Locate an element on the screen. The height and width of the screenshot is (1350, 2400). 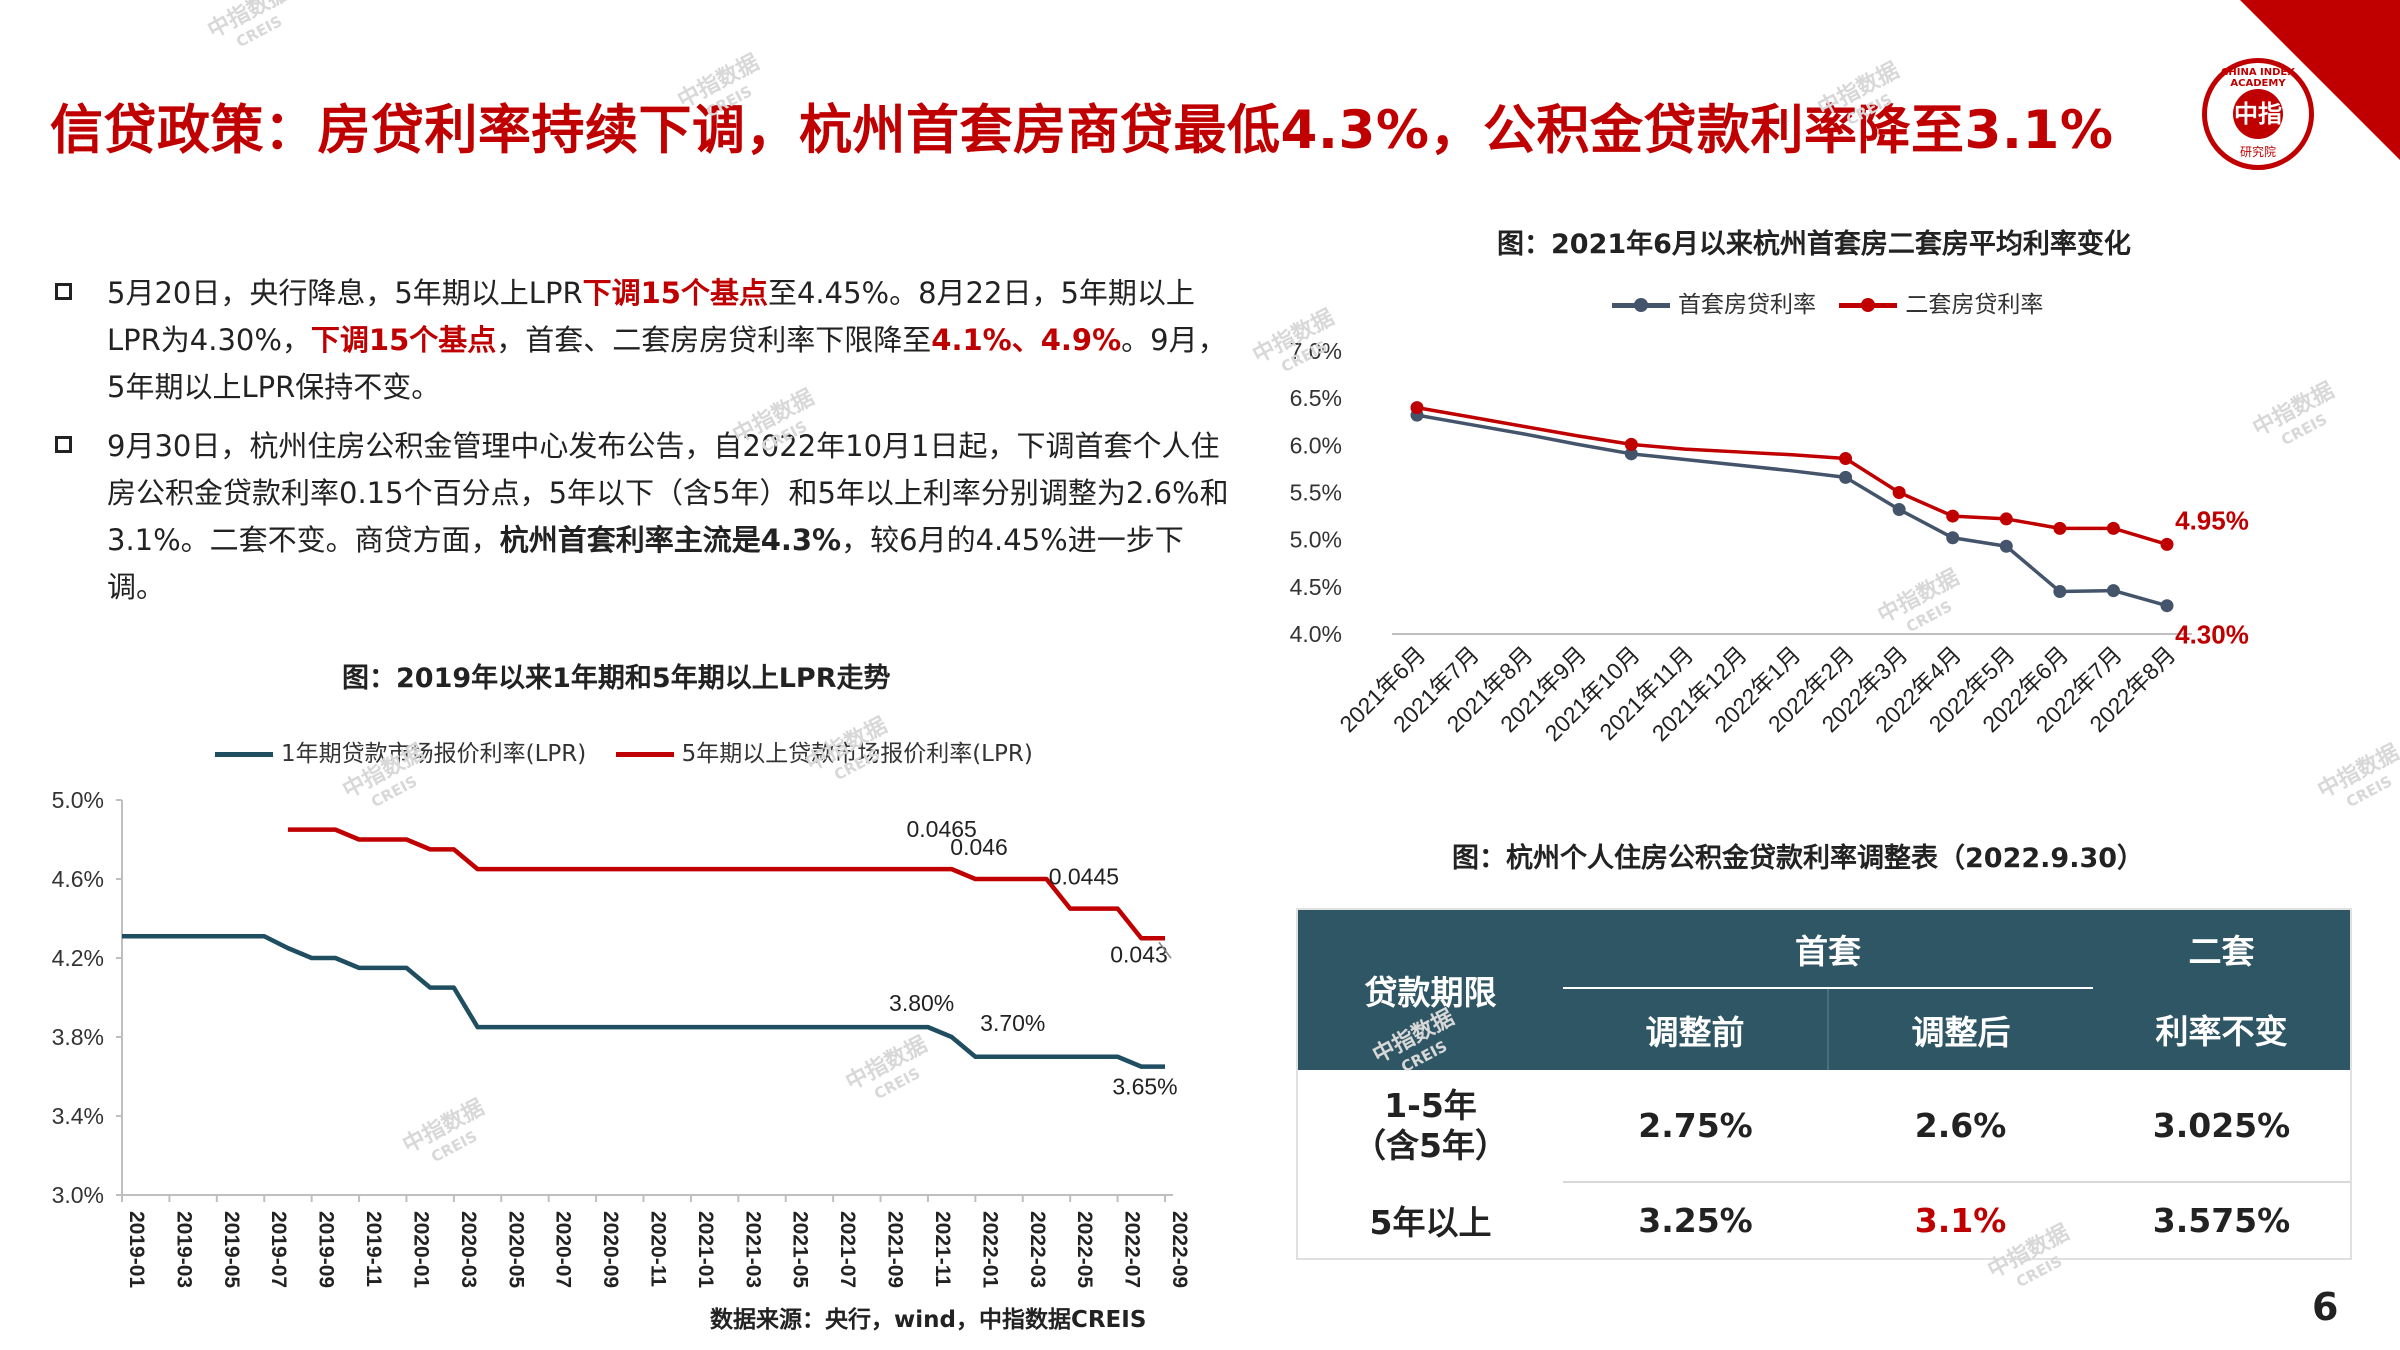
lpr-x-tick-label: 2021-07 is located at coordinates (847, 1249).